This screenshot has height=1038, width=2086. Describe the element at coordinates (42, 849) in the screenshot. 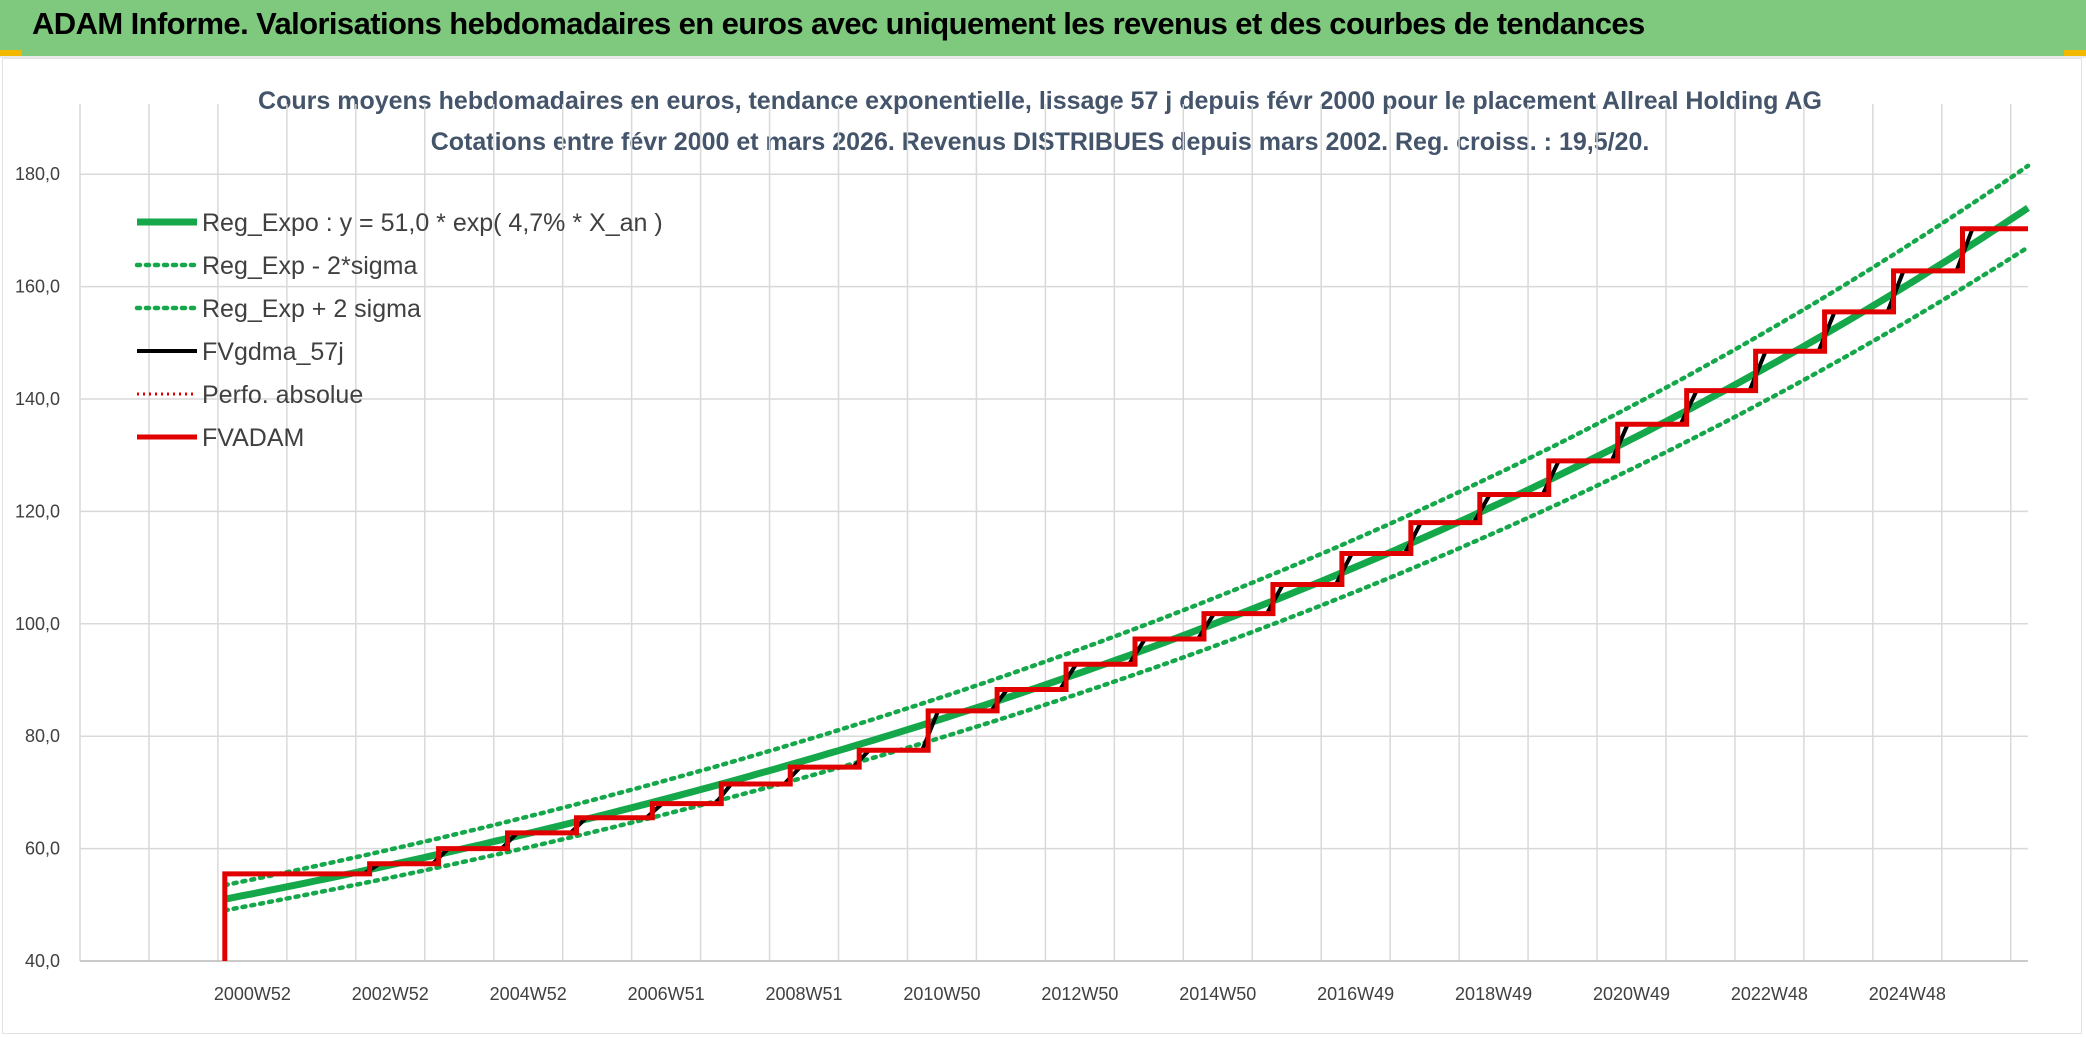

I see `y-tick-label: 60,0` at that location.